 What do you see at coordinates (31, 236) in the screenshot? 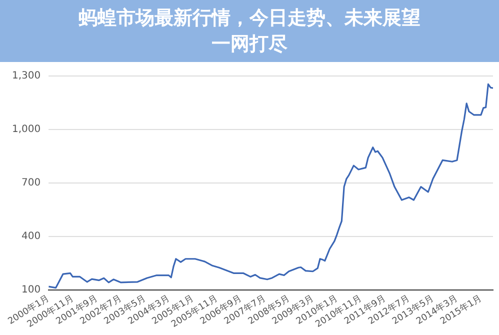
I see `y-tick-label: 400` at bounding box center [31, 236].